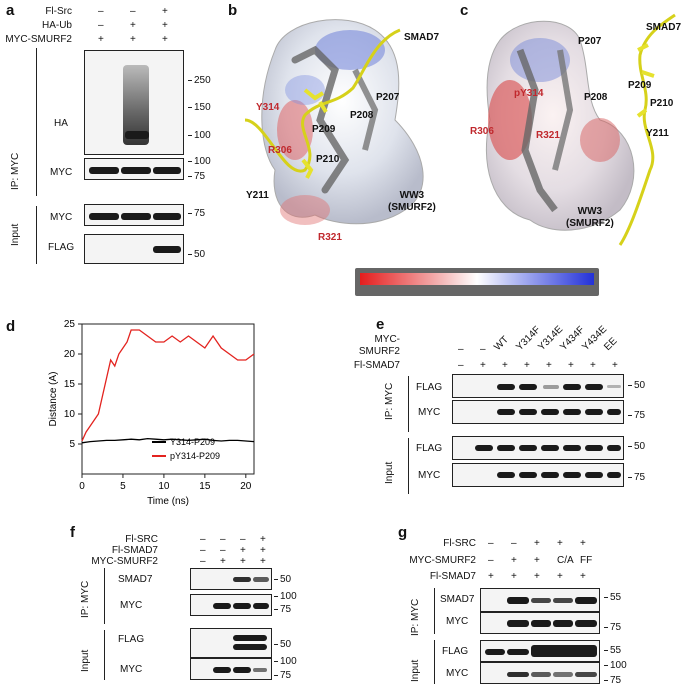 This screenshot has width=694, height=686. What do you see at coordinates (324, 129) in the screenshot?
I see `residue-p209: P209` at bounding box center [324, 129].